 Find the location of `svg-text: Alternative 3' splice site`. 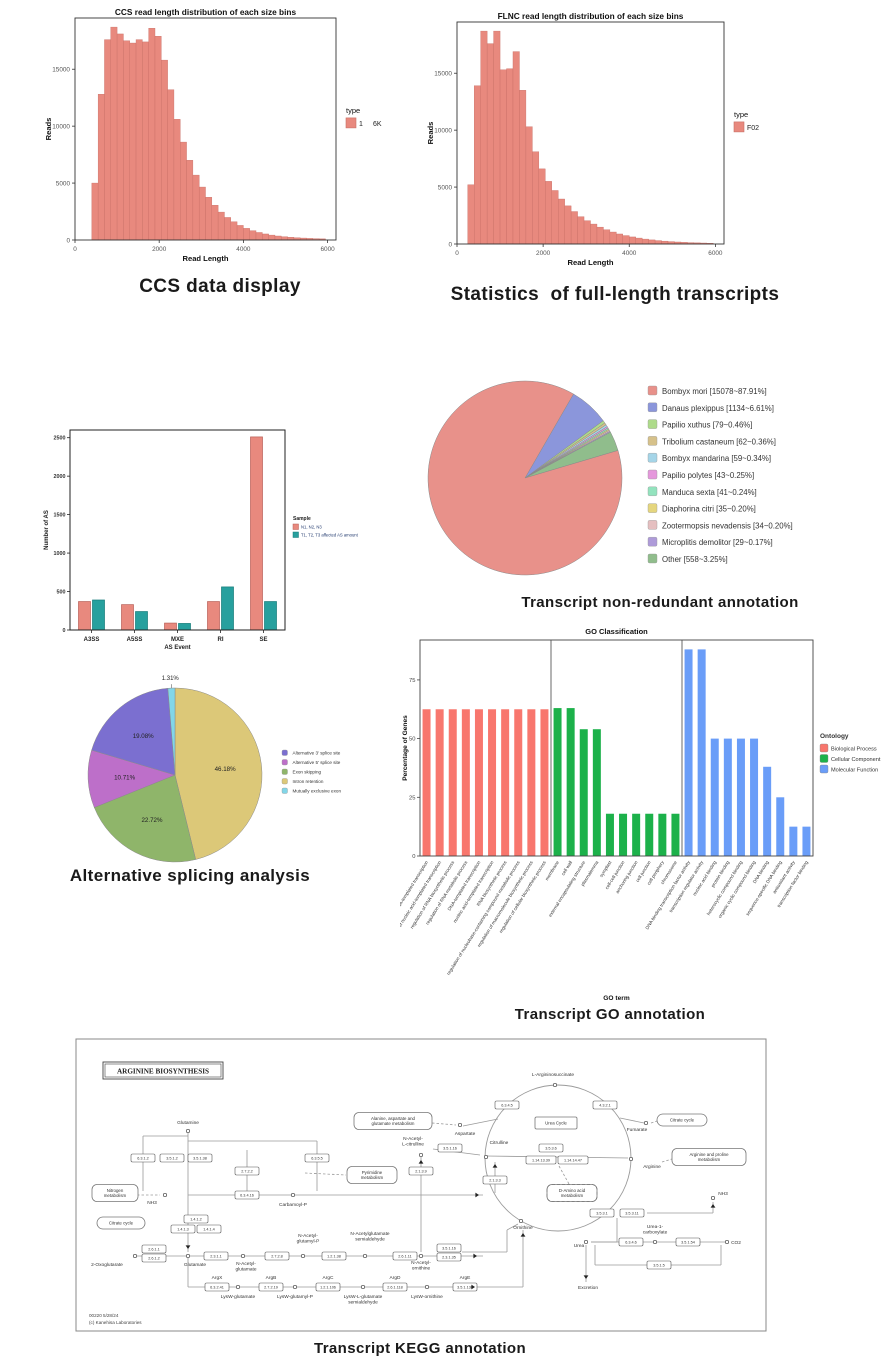

svg-text: Alternative 3' splice site is located at coordinates (317, 753).